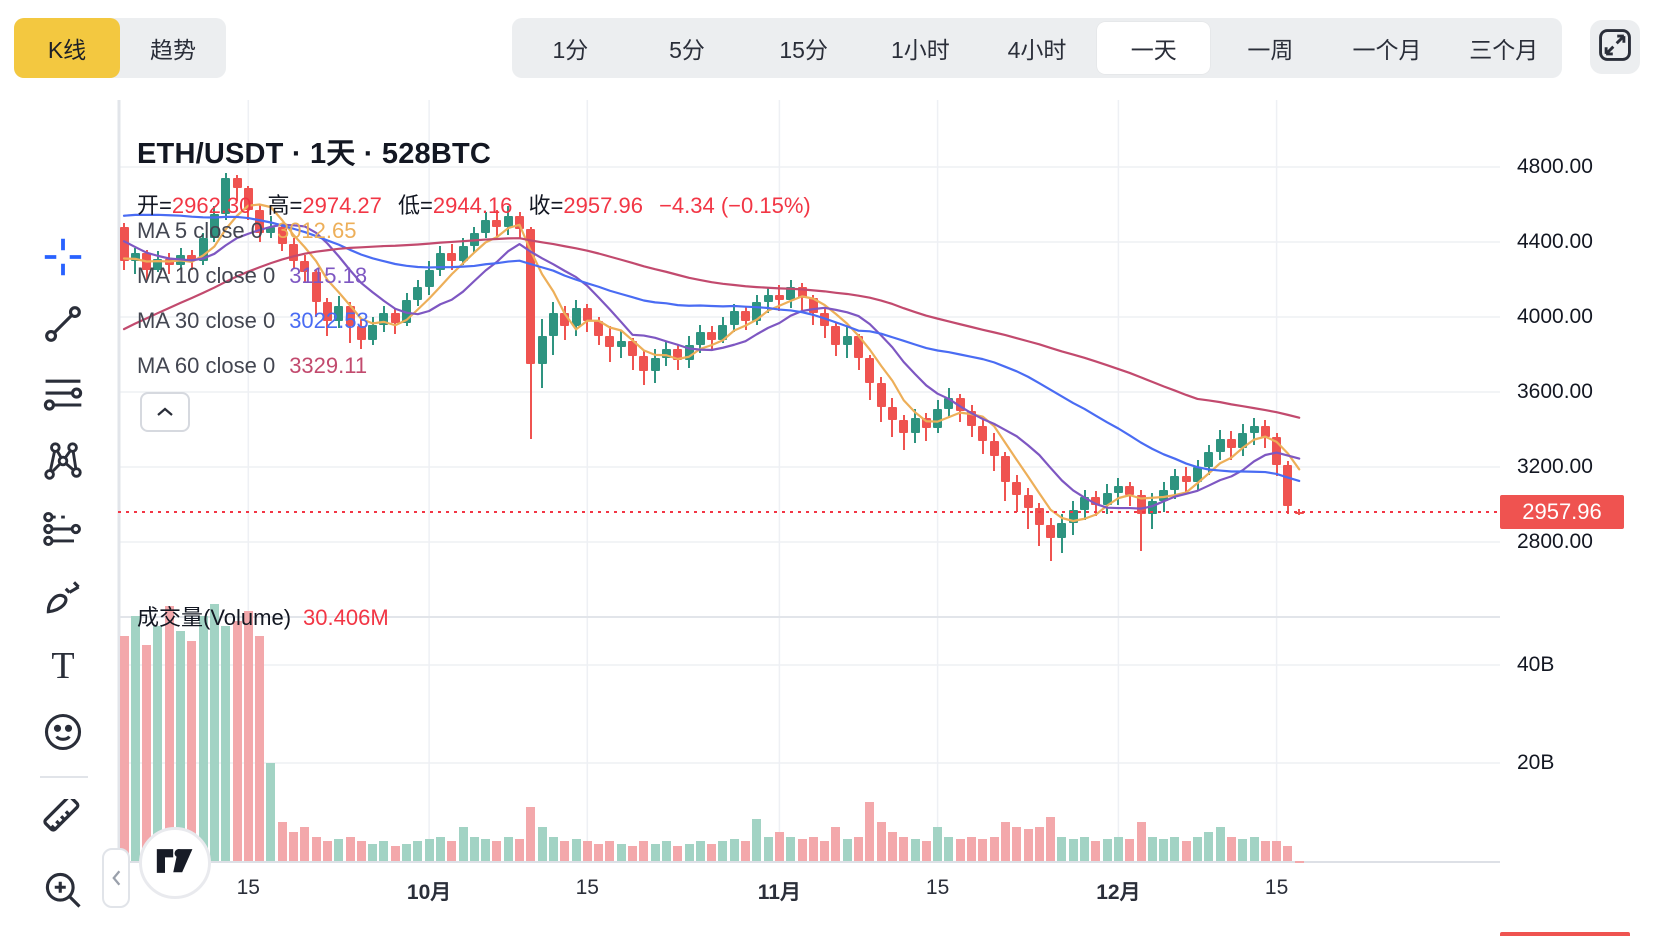 This screenshot has height=936, width=1668. I want to click on timeframe-tab: 5分, so click(687, 50).